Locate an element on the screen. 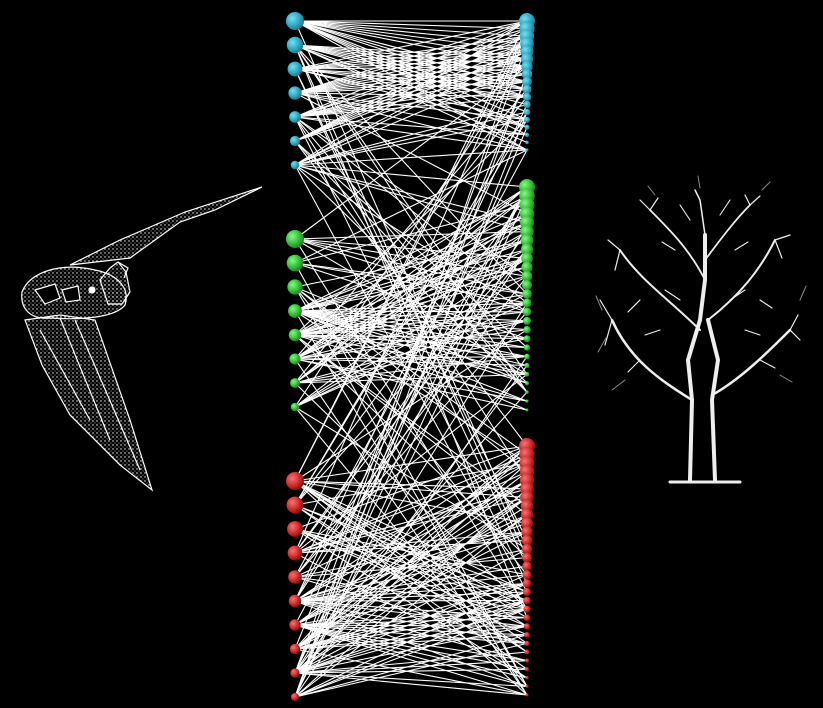 The image size is (823, 708). bat-icon is located at coordinates (142, 339).